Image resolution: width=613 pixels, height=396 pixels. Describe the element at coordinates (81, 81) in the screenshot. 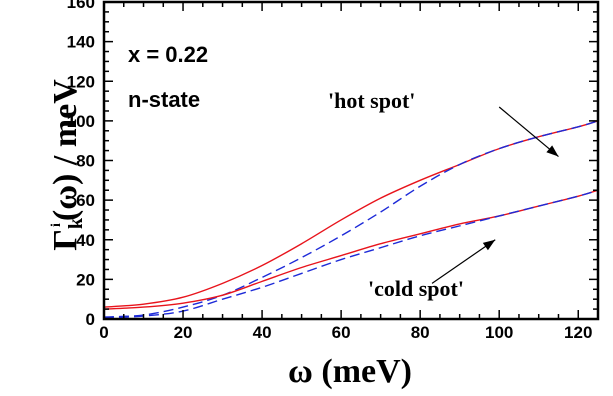

I see `y-tick-label: 120` at that location.